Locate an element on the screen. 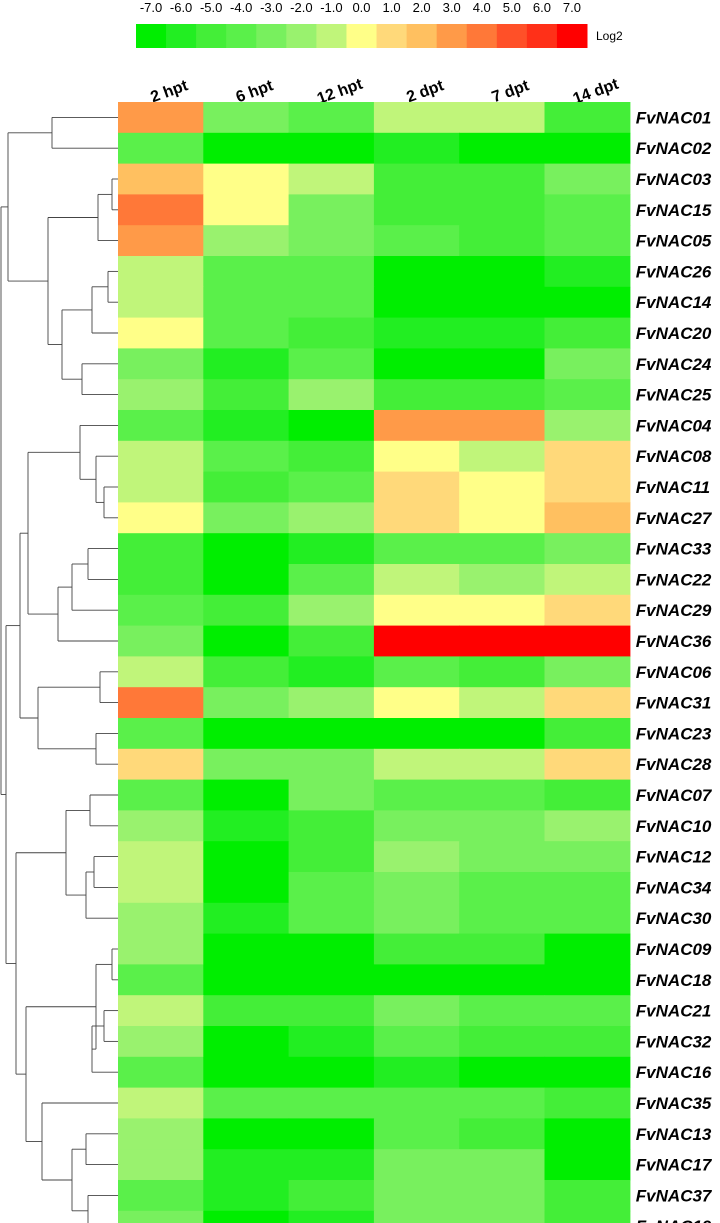  legend-tick-label: -1.0 is located at coordinates (331, 7).